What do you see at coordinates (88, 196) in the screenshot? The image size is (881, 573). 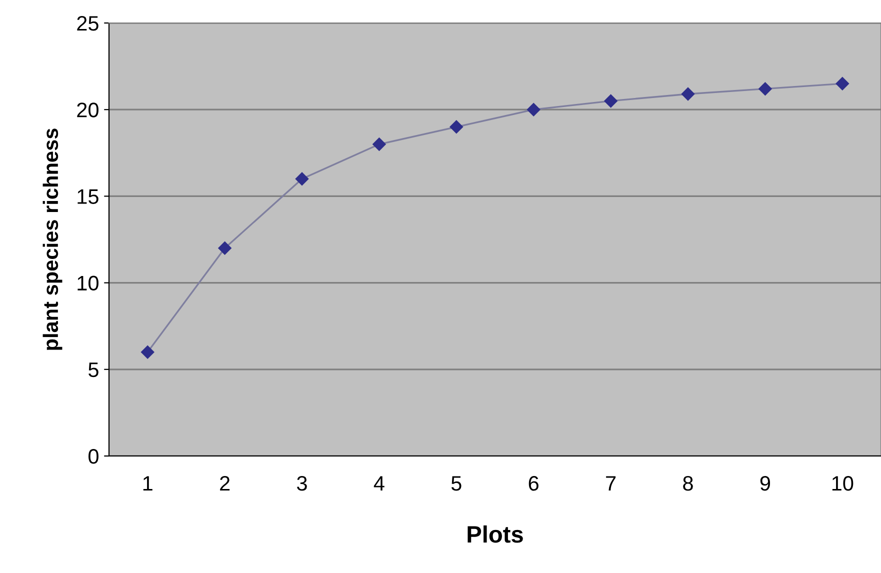 I see `y-tick-label: 15` at bounding box center [88, 196].